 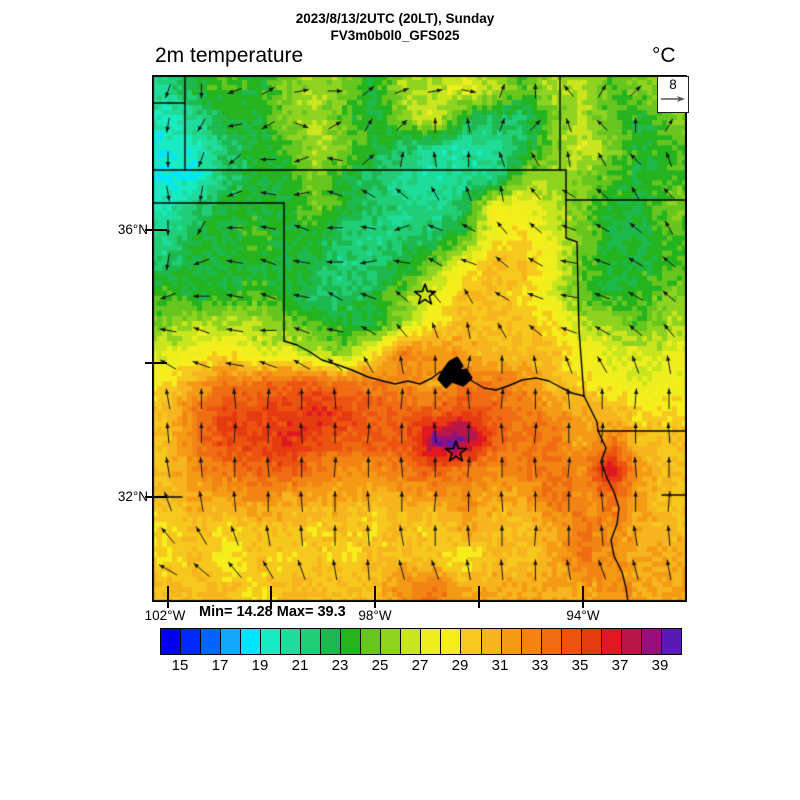 What do you see at coordinates (180, 665) in the screenshot?
I see `colorbar-tick-label: 15` at bounding box center [180, 665].